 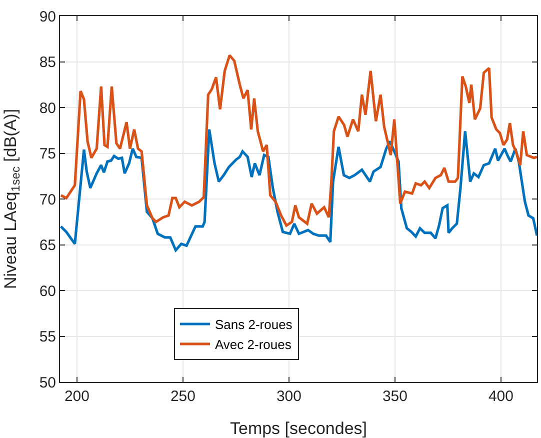 I want to click on x-tick-label: 300, so click(x=289, y=396).